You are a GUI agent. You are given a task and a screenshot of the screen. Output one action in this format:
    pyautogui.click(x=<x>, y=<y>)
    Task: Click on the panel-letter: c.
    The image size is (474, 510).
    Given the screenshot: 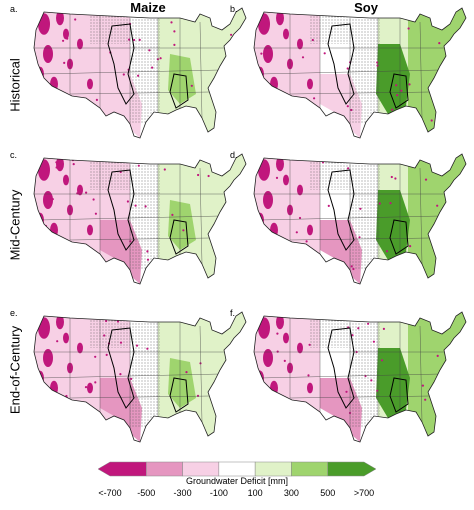 What is the action you would take?
    pyautogui.click(x=14, y=155)
    